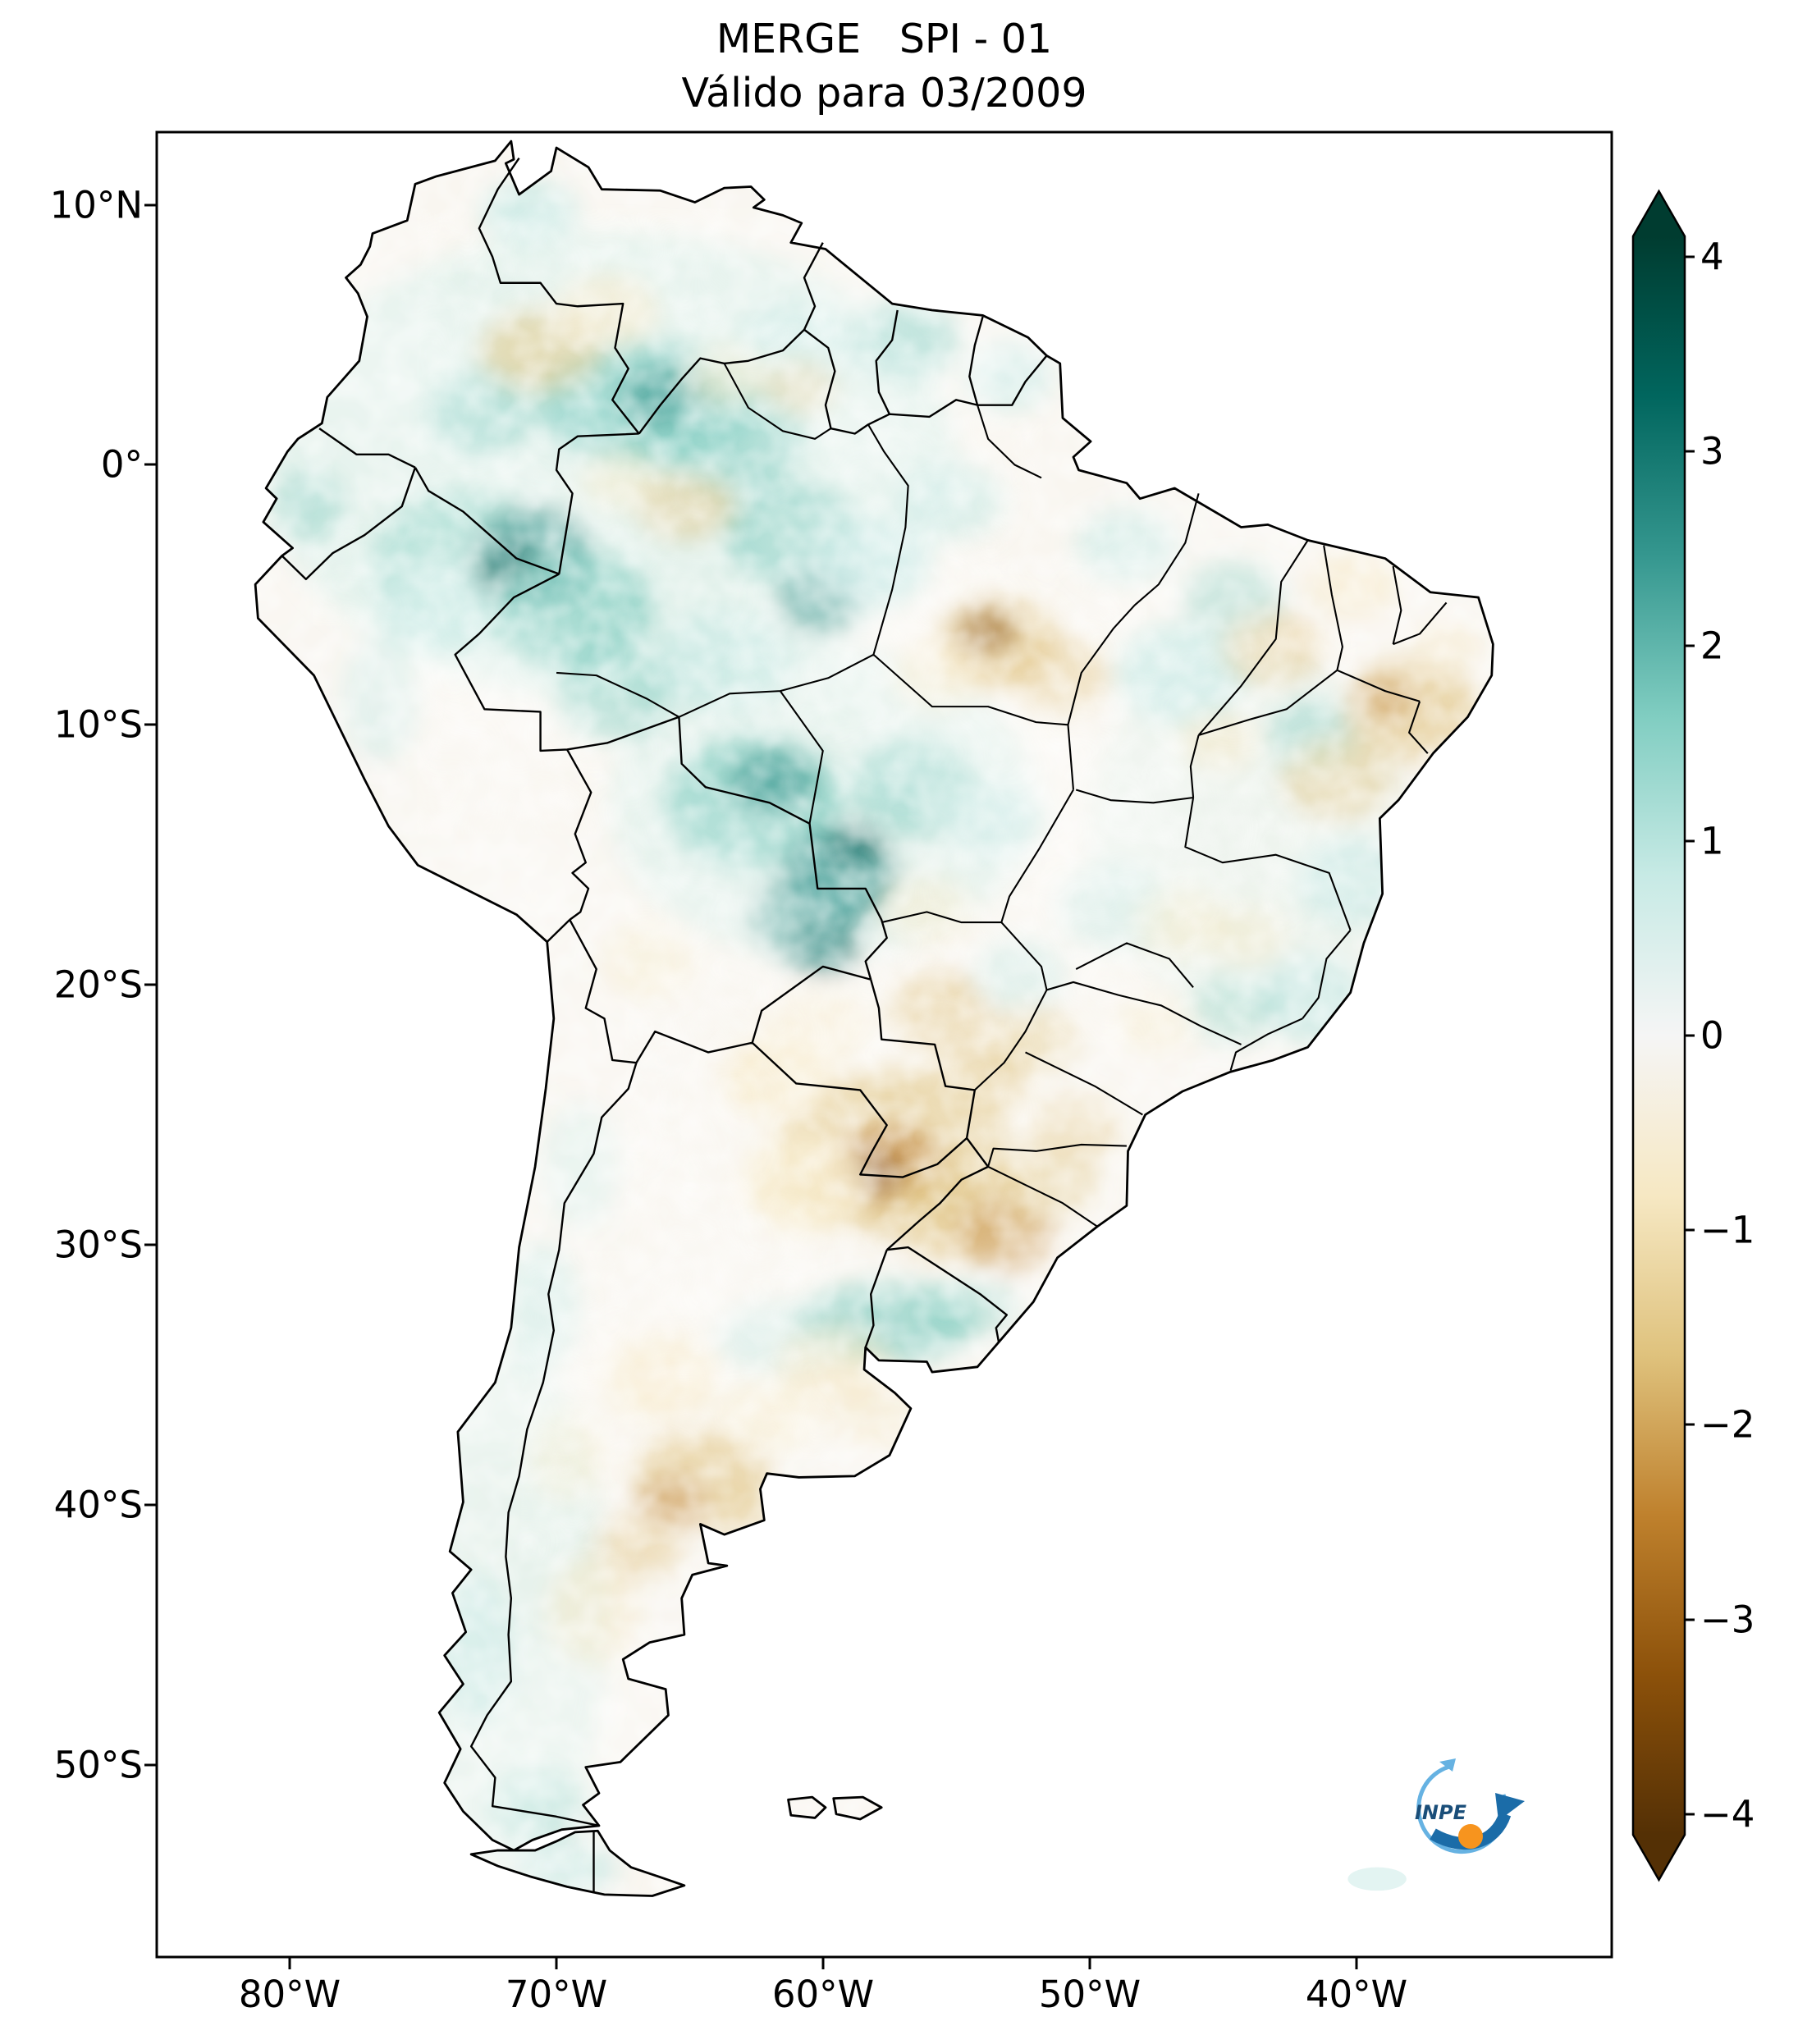 The image size is (1798, 2044). Describe the element at coordinates (1470, 1806) in the screenshot. I see `inpe-logo: INPE` at that location.